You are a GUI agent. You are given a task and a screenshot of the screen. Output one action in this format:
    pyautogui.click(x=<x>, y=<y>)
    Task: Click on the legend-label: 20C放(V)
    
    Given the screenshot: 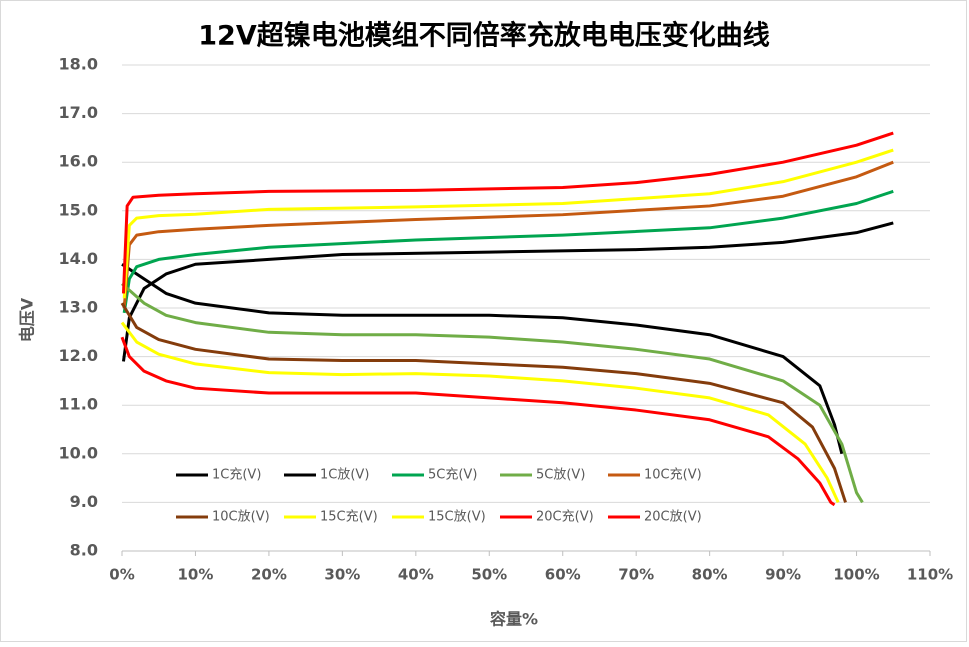 What is the action you would take?
    pyautogui.click(x=673, y=517)
    